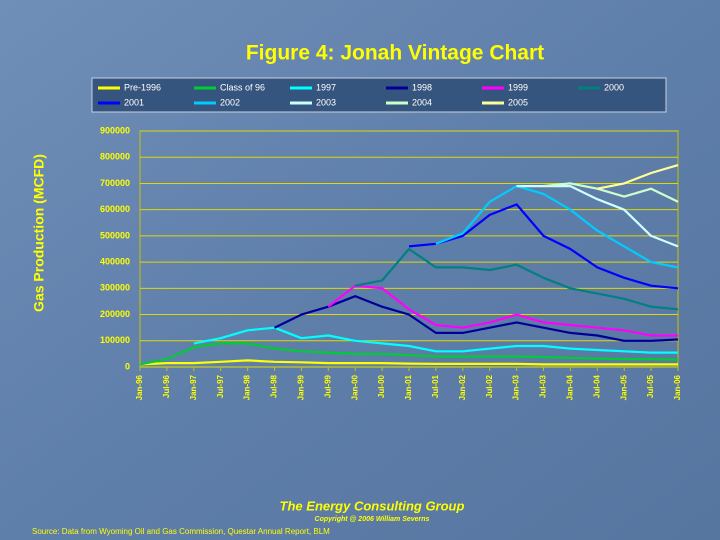 The width and height of the screenshot is (720, 540). Describe the element at coordinates (115, 157) in the screenshot. I see `y-tick-label: 800000` at that location.